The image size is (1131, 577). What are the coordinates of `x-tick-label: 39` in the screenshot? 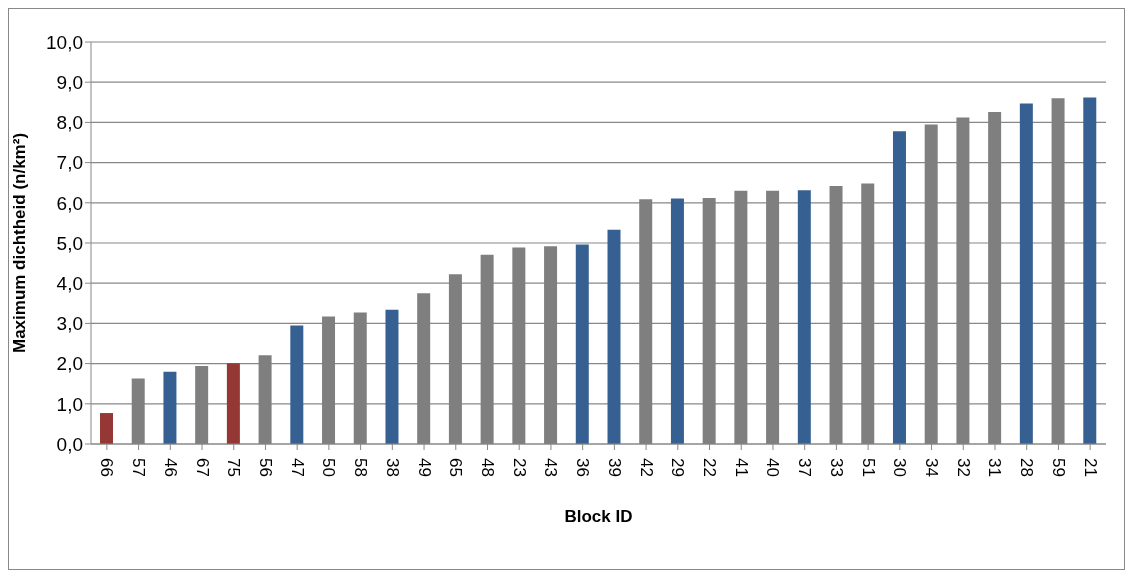 It's located at (614, 467).